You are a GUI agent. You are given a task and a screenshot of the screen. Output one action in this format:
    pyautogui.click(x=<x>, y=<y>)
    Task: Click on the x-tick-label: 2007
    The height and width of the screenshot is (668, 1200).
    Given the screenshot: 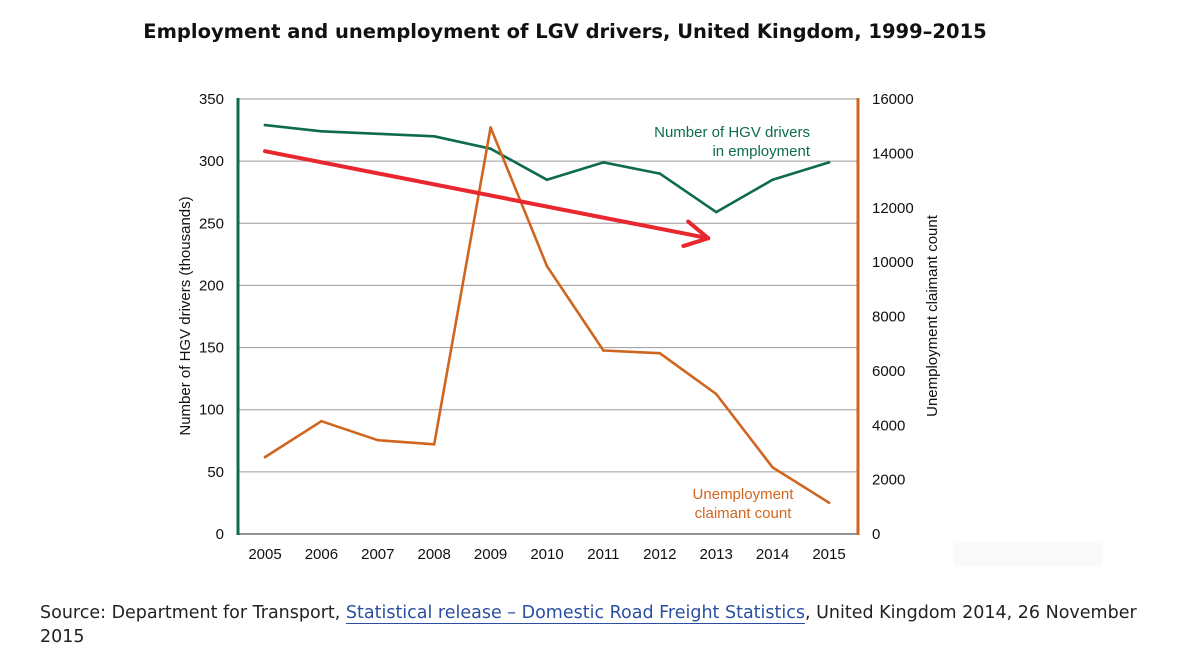 What is the action you would take?
    pyautogui.click(x=377, y=554)
    